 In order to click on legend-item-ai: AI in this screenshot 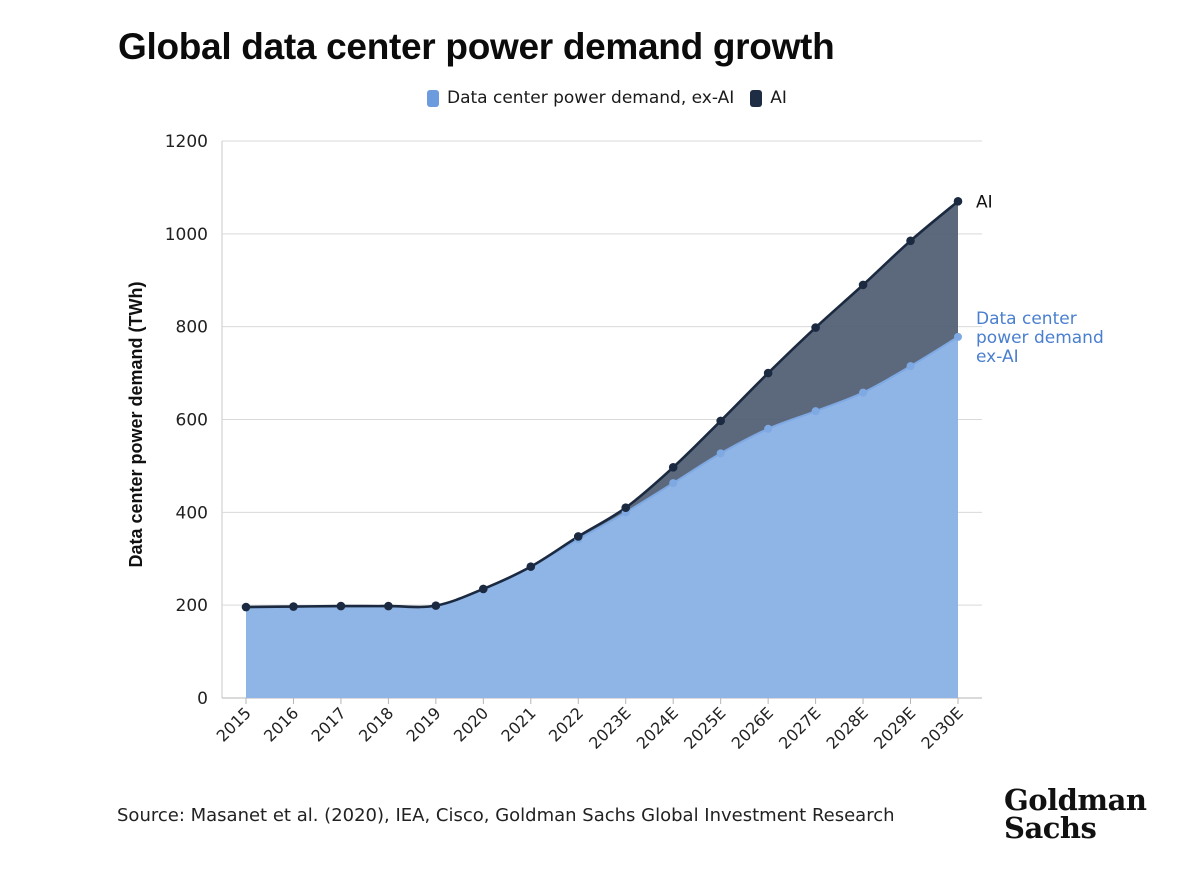, I will do `click(768, 98)`.